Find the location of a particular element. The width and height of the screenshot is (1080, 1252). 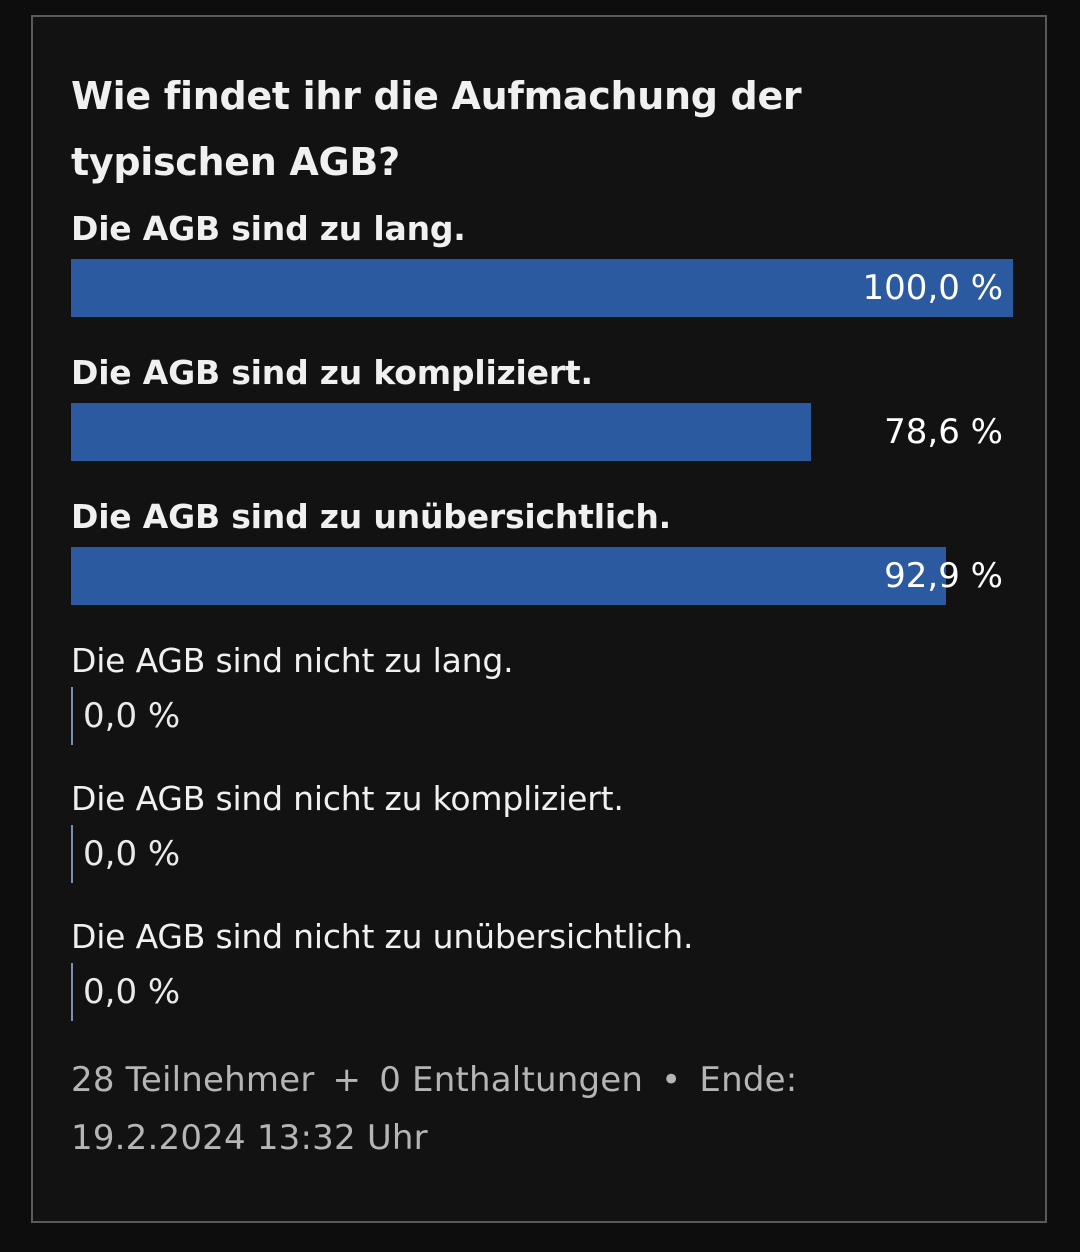

poll-option: Die AGB sind zu lang. 100,0 % is located at coordinates (542, 261).